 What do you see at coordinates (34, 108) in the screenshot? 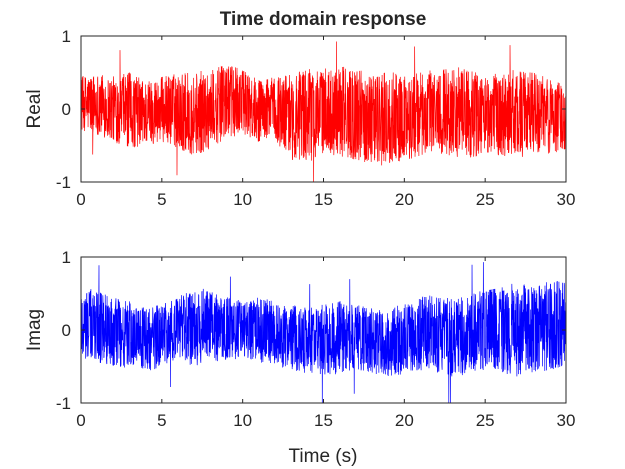
I see `y-axis-label-real: Real` at bounding box center [34, 108].